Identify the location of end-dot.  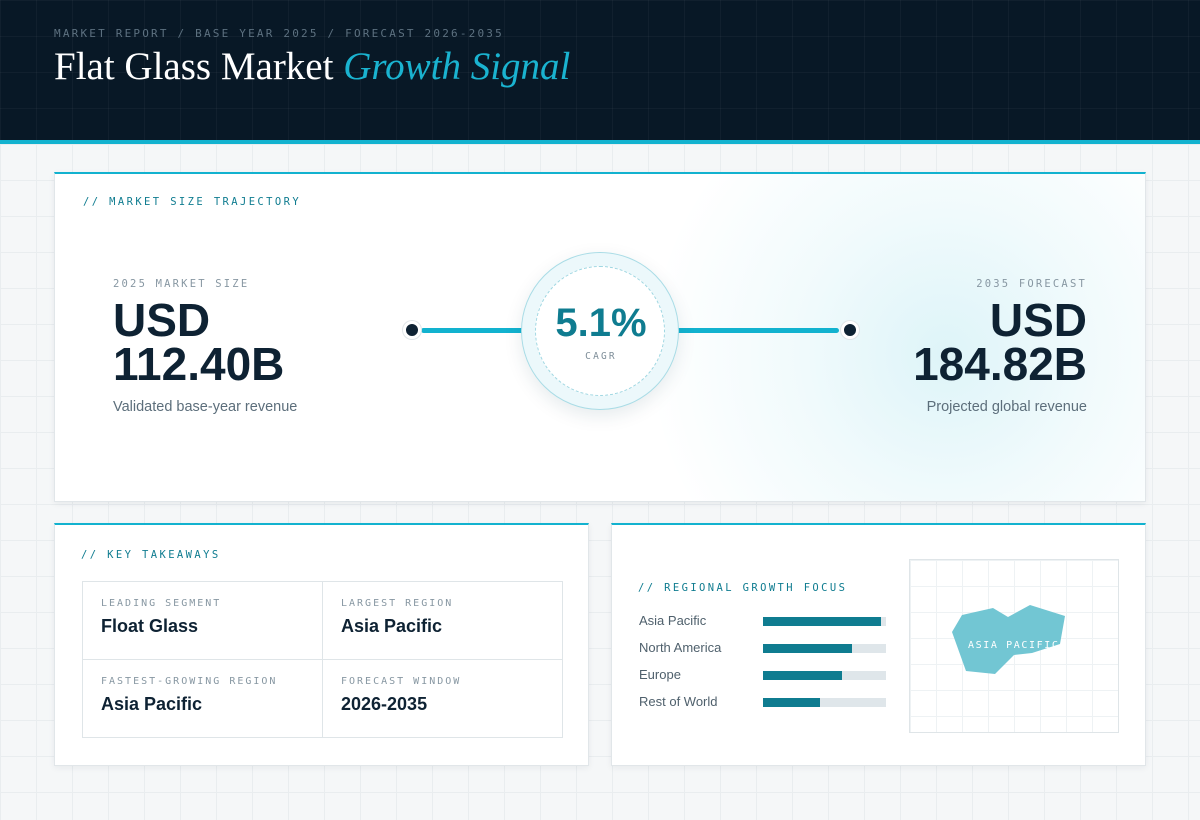
(850, 330).